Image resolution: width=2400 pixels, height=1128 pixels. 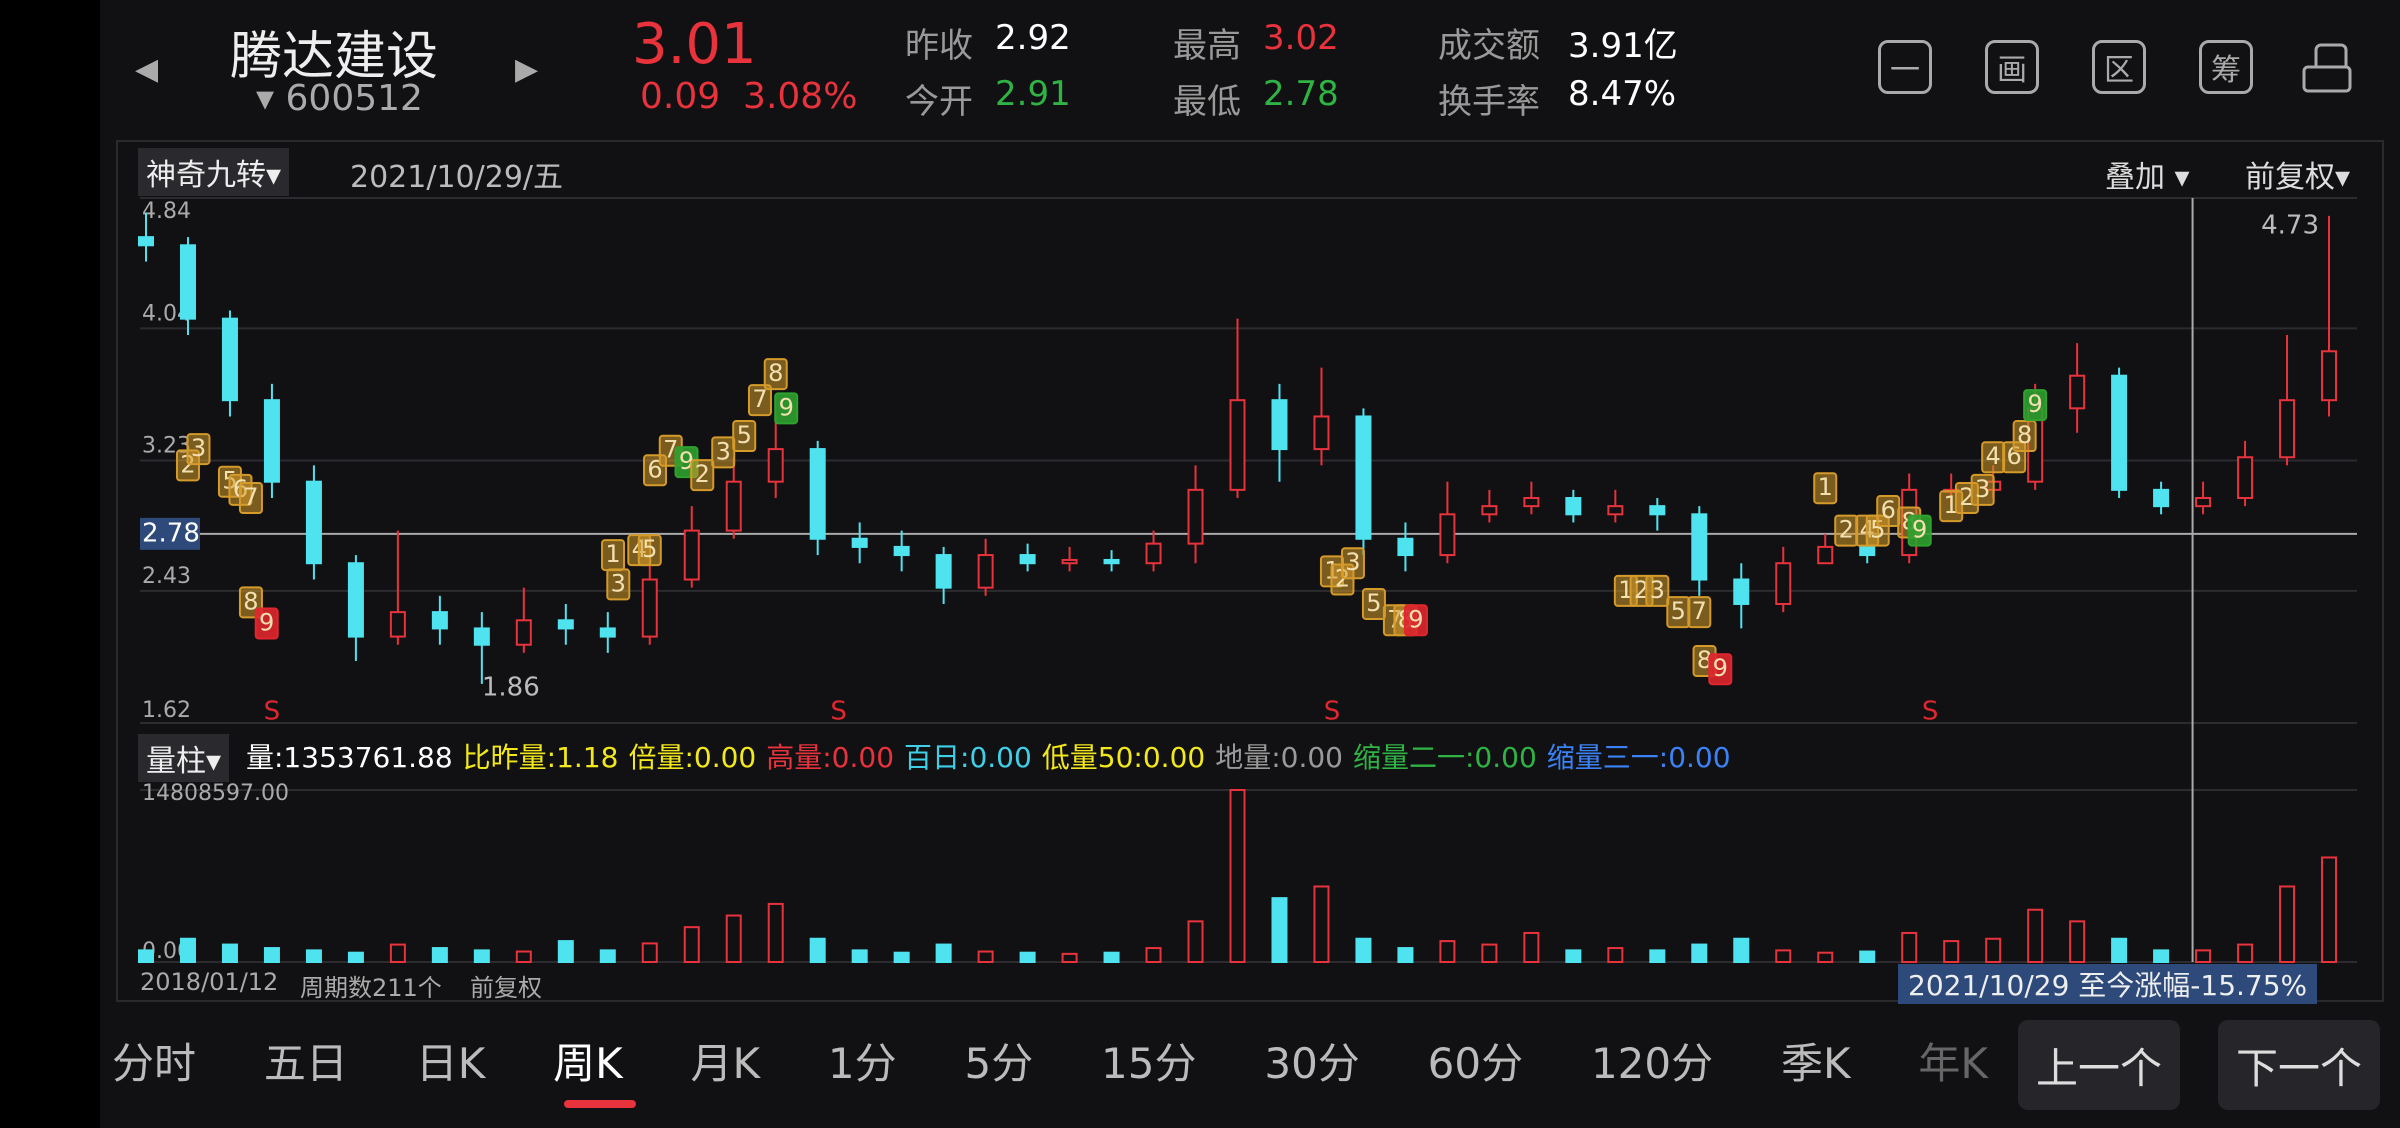 What do you see at coordinates (599, 1104) in the screenshot?
I see `tab-underline` at bounding box center [599, 1104].